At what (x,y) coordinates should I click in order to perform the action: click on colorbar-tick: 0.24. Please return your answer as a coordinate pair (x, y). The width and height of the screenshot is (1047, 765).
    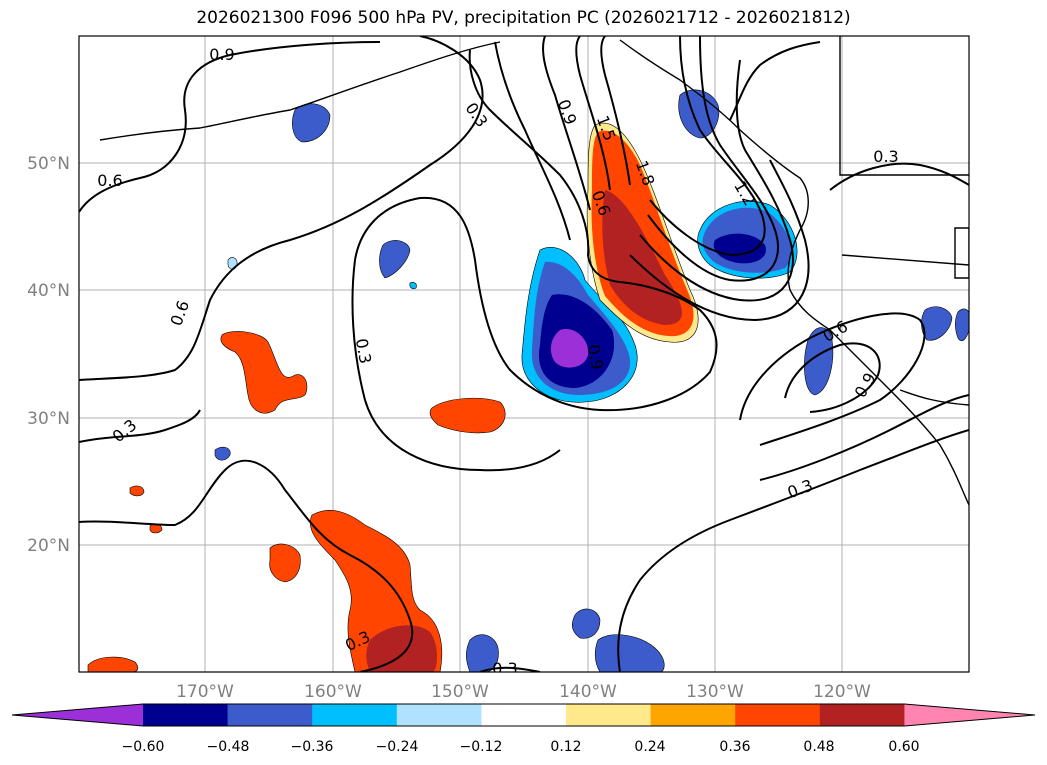
    Looking at the image, I should click on (649, 747).